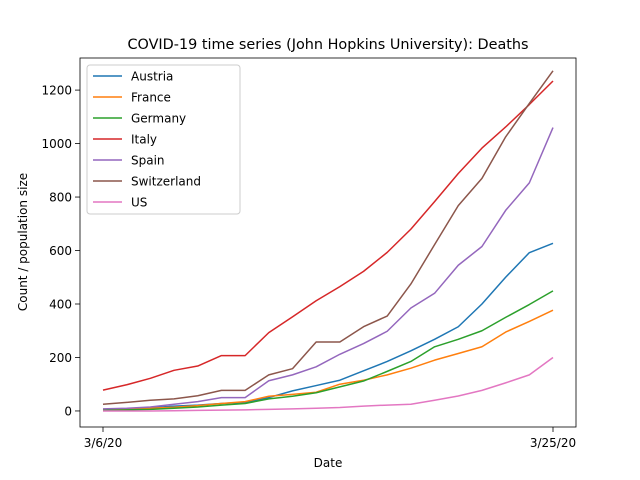  What do you see at coordinates (151, 98) in the screenshot?
I see `legend-label: France` at bounding box center [151, 98].